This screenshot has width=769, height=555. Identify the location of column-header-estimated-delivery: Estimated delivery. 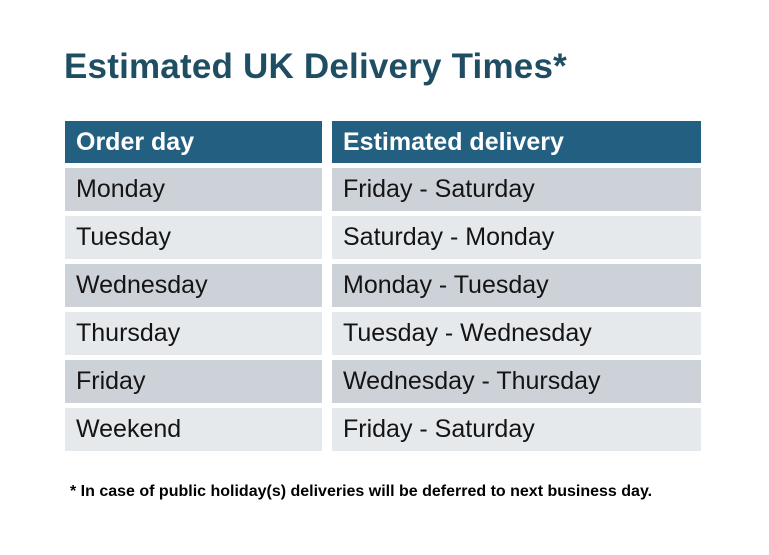
(516, 142).